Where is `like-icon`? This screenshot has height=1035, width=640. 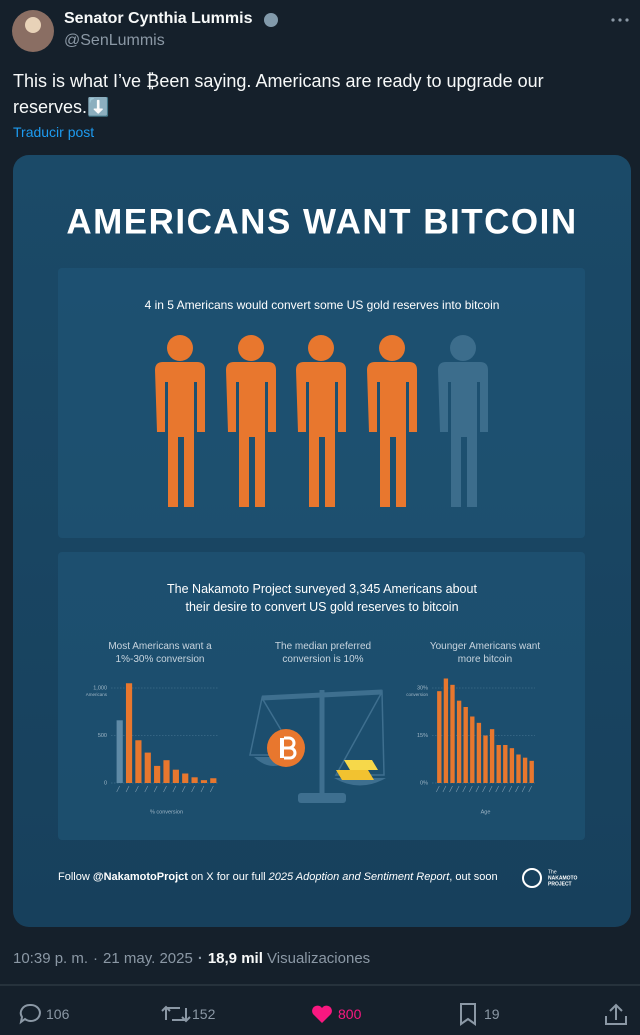 like-icon is located at coordinates (322, 1014).